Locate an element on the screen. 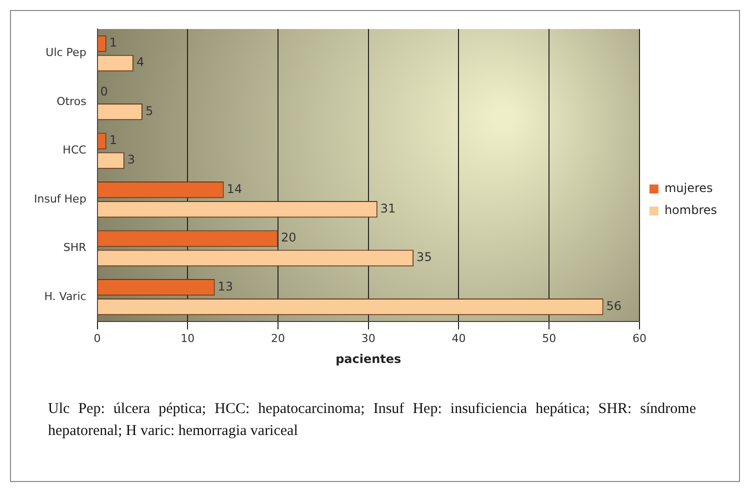  data-label: 35 is located at coordinates (424, 257).